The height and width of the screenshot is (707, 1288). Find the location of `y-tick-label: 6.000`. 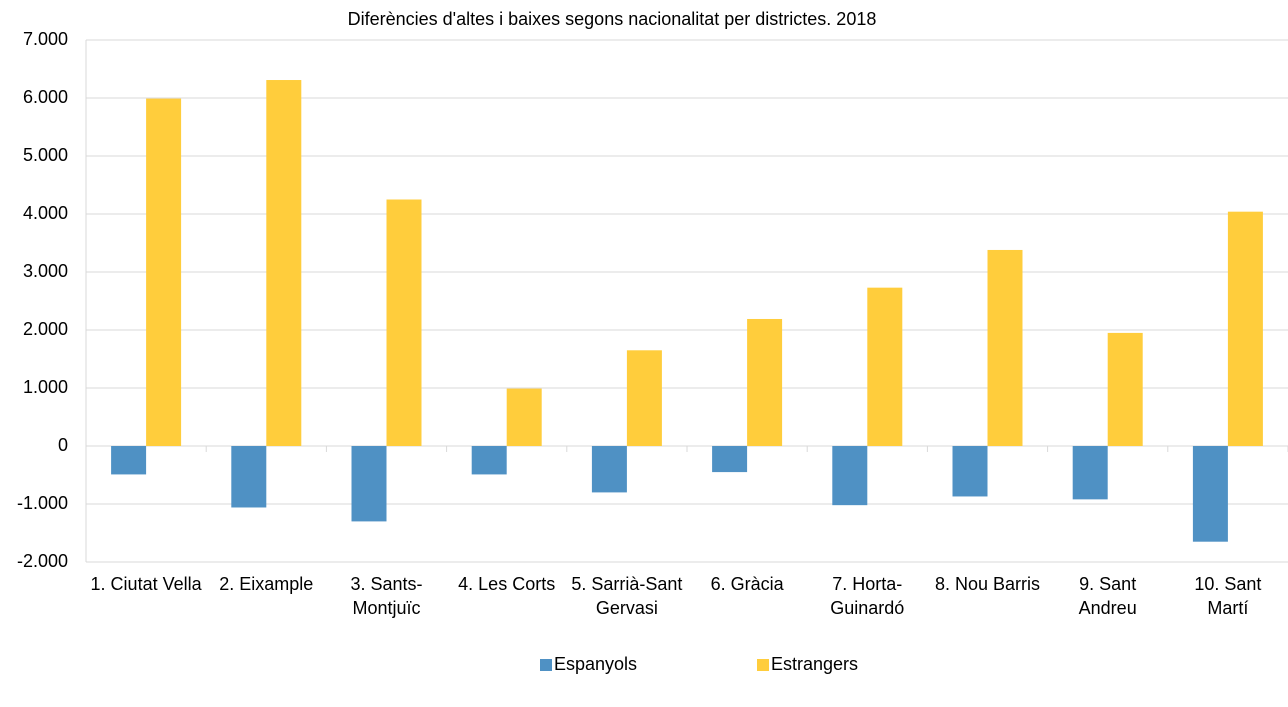

y-tick-label: 6.000 is located at coordinates (45, 97).